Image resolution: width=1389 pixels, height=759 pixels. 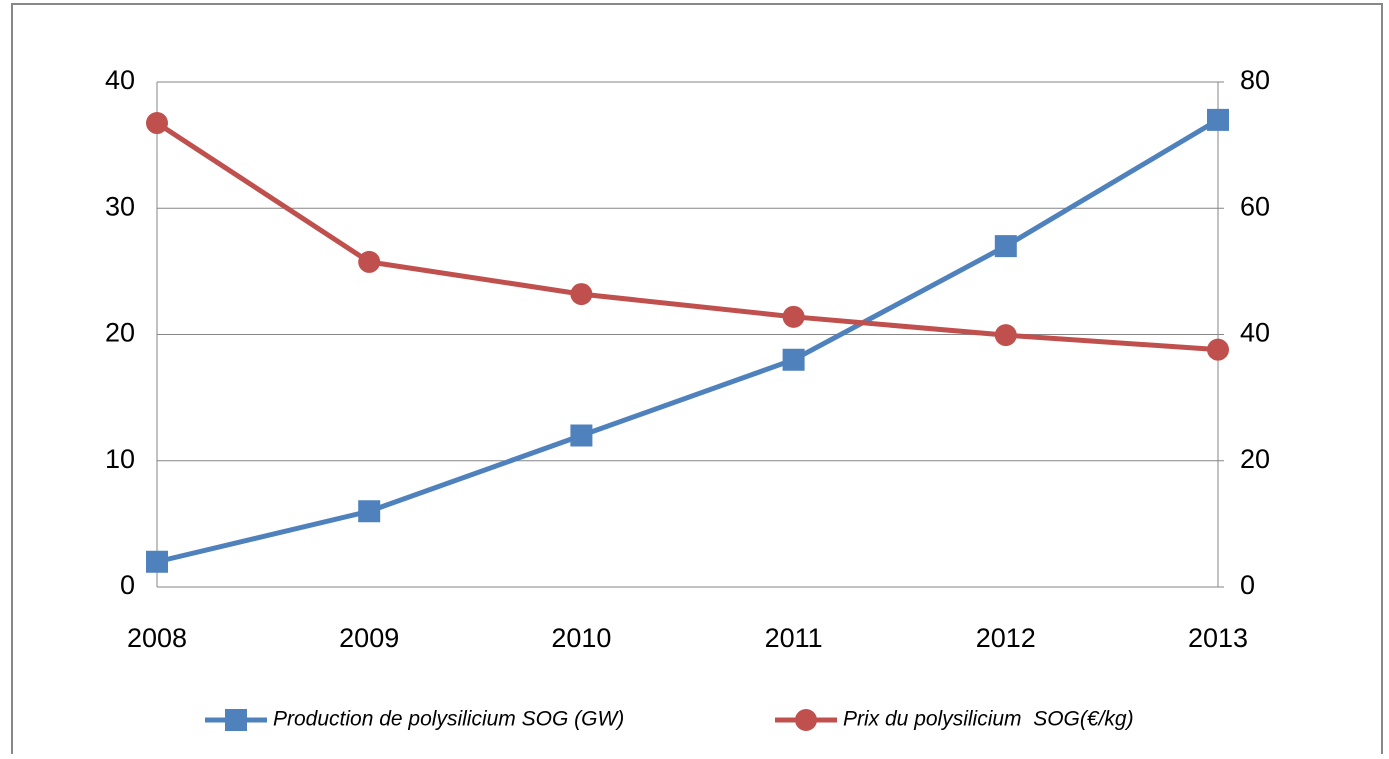 I want to click on legend-label: Prix du polysilicium SOG(€/kg), so click(x=988, y=719).